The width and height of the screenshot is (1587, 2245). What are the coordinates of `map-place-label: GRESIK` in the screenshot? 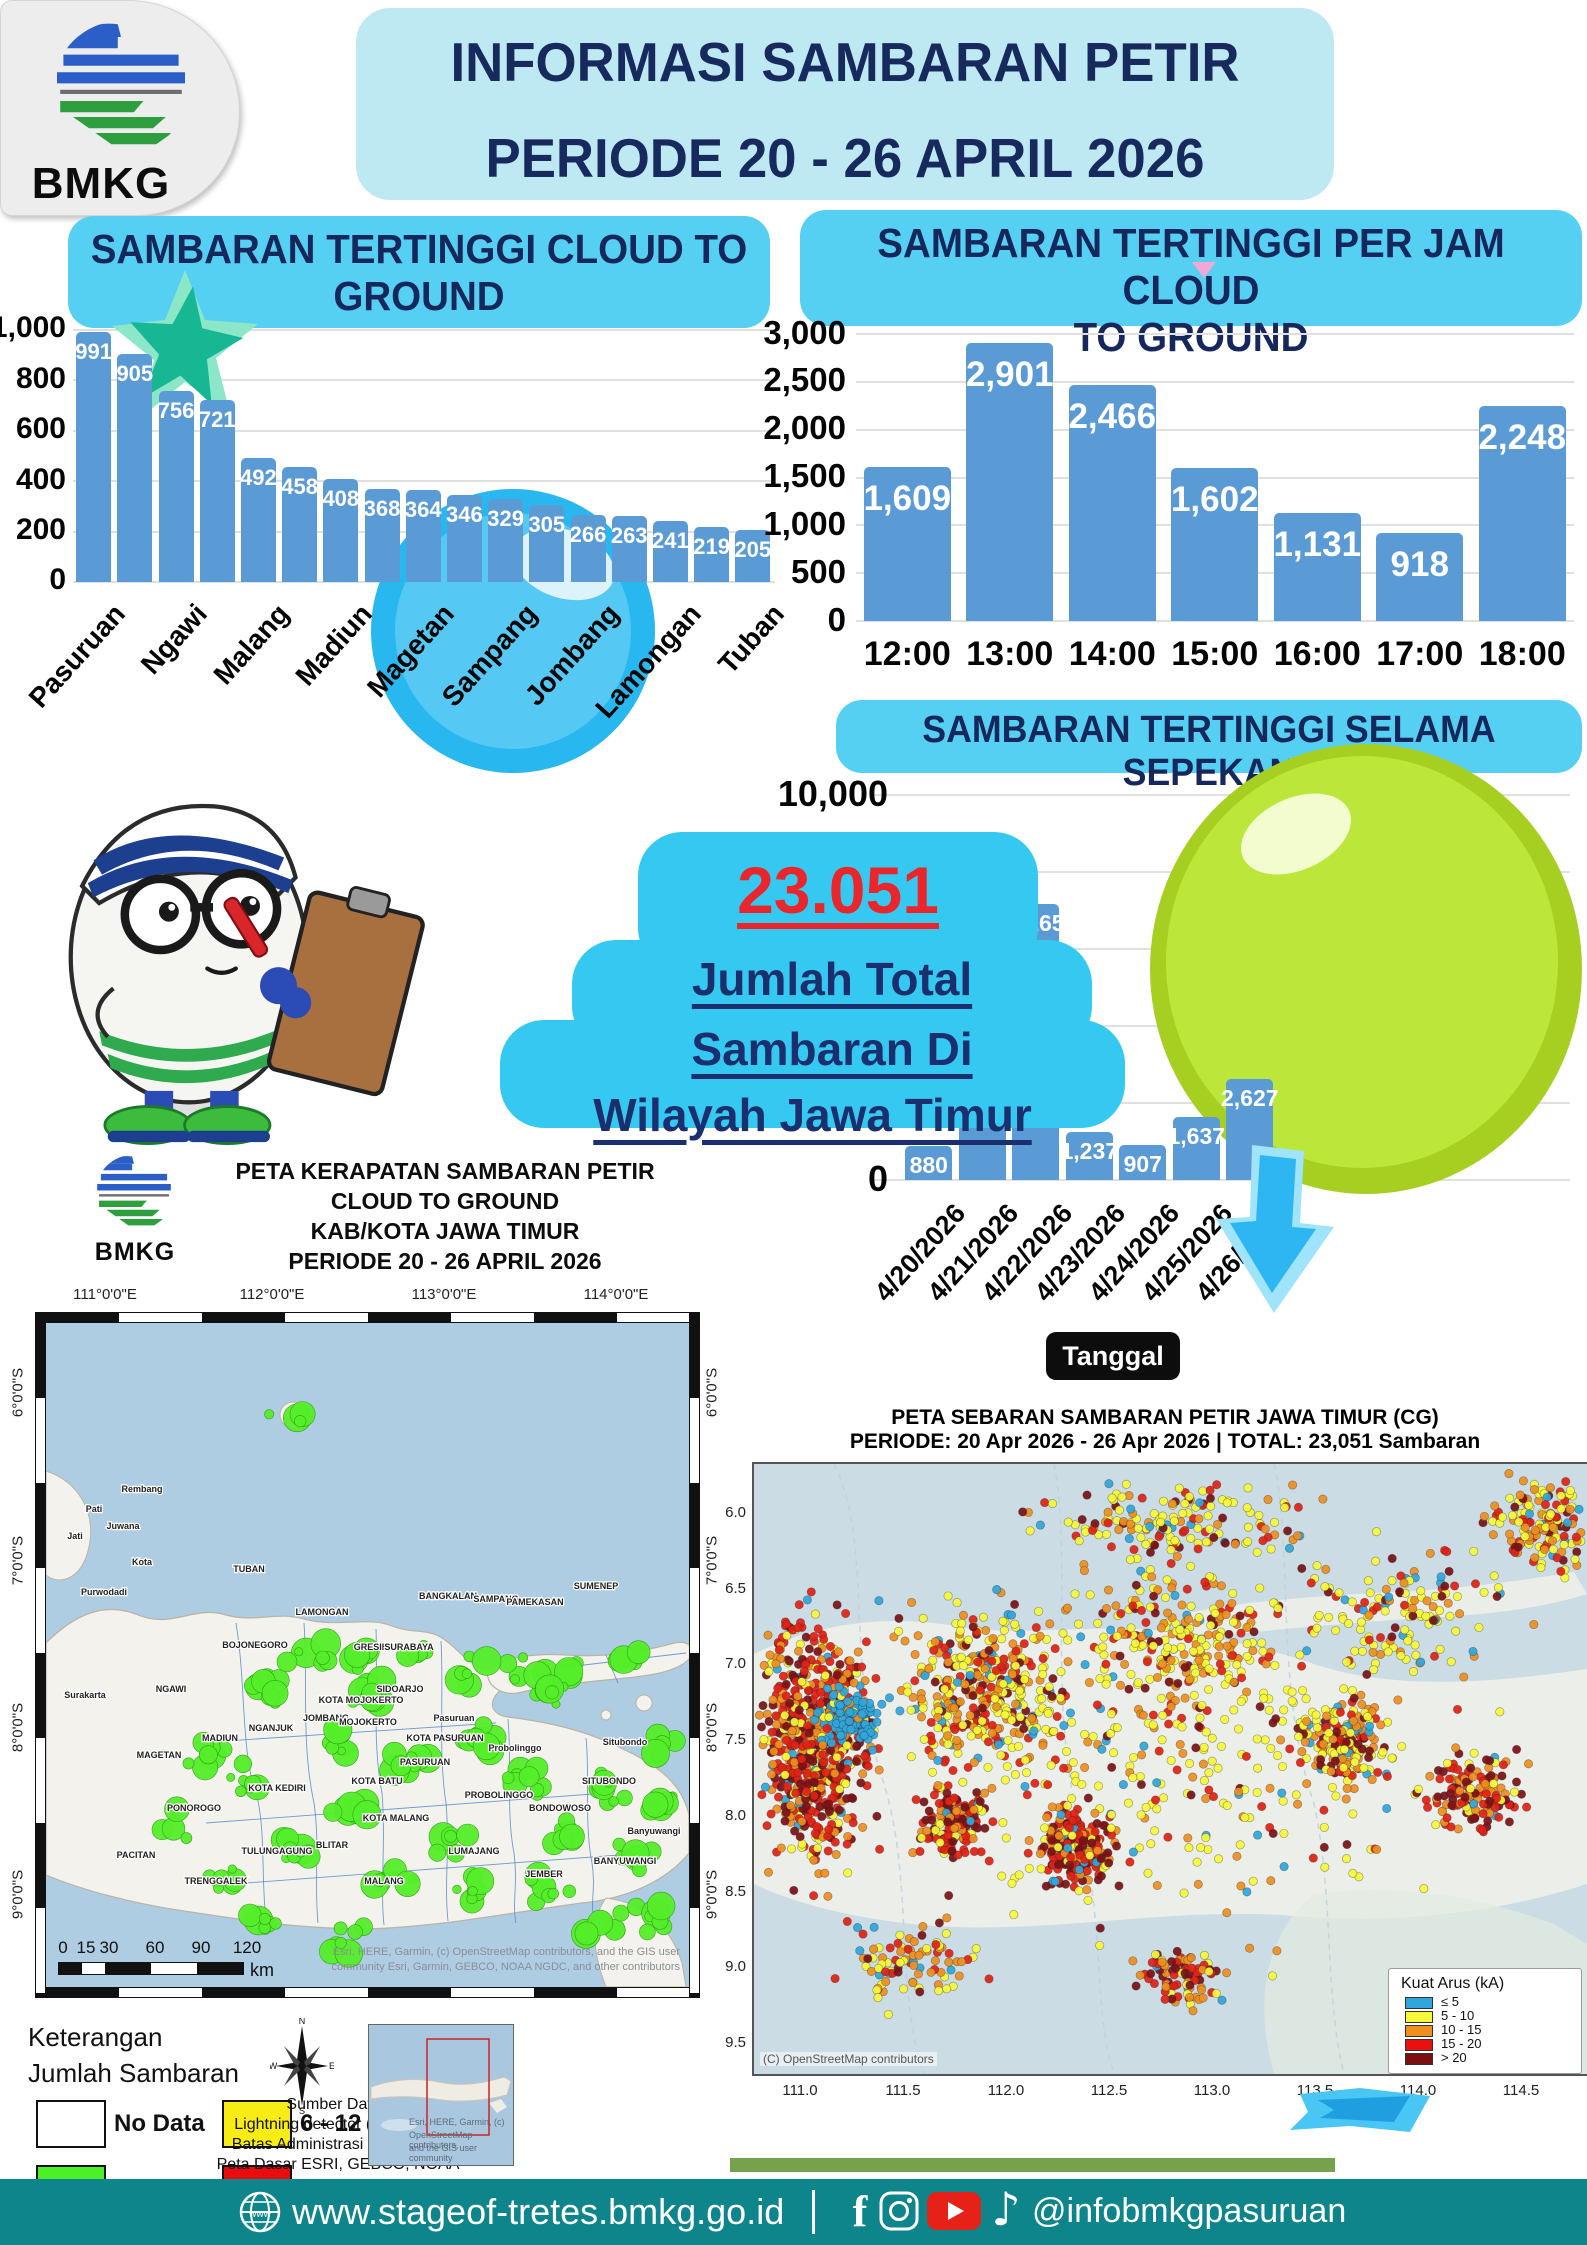 It's located at (371, 1647).